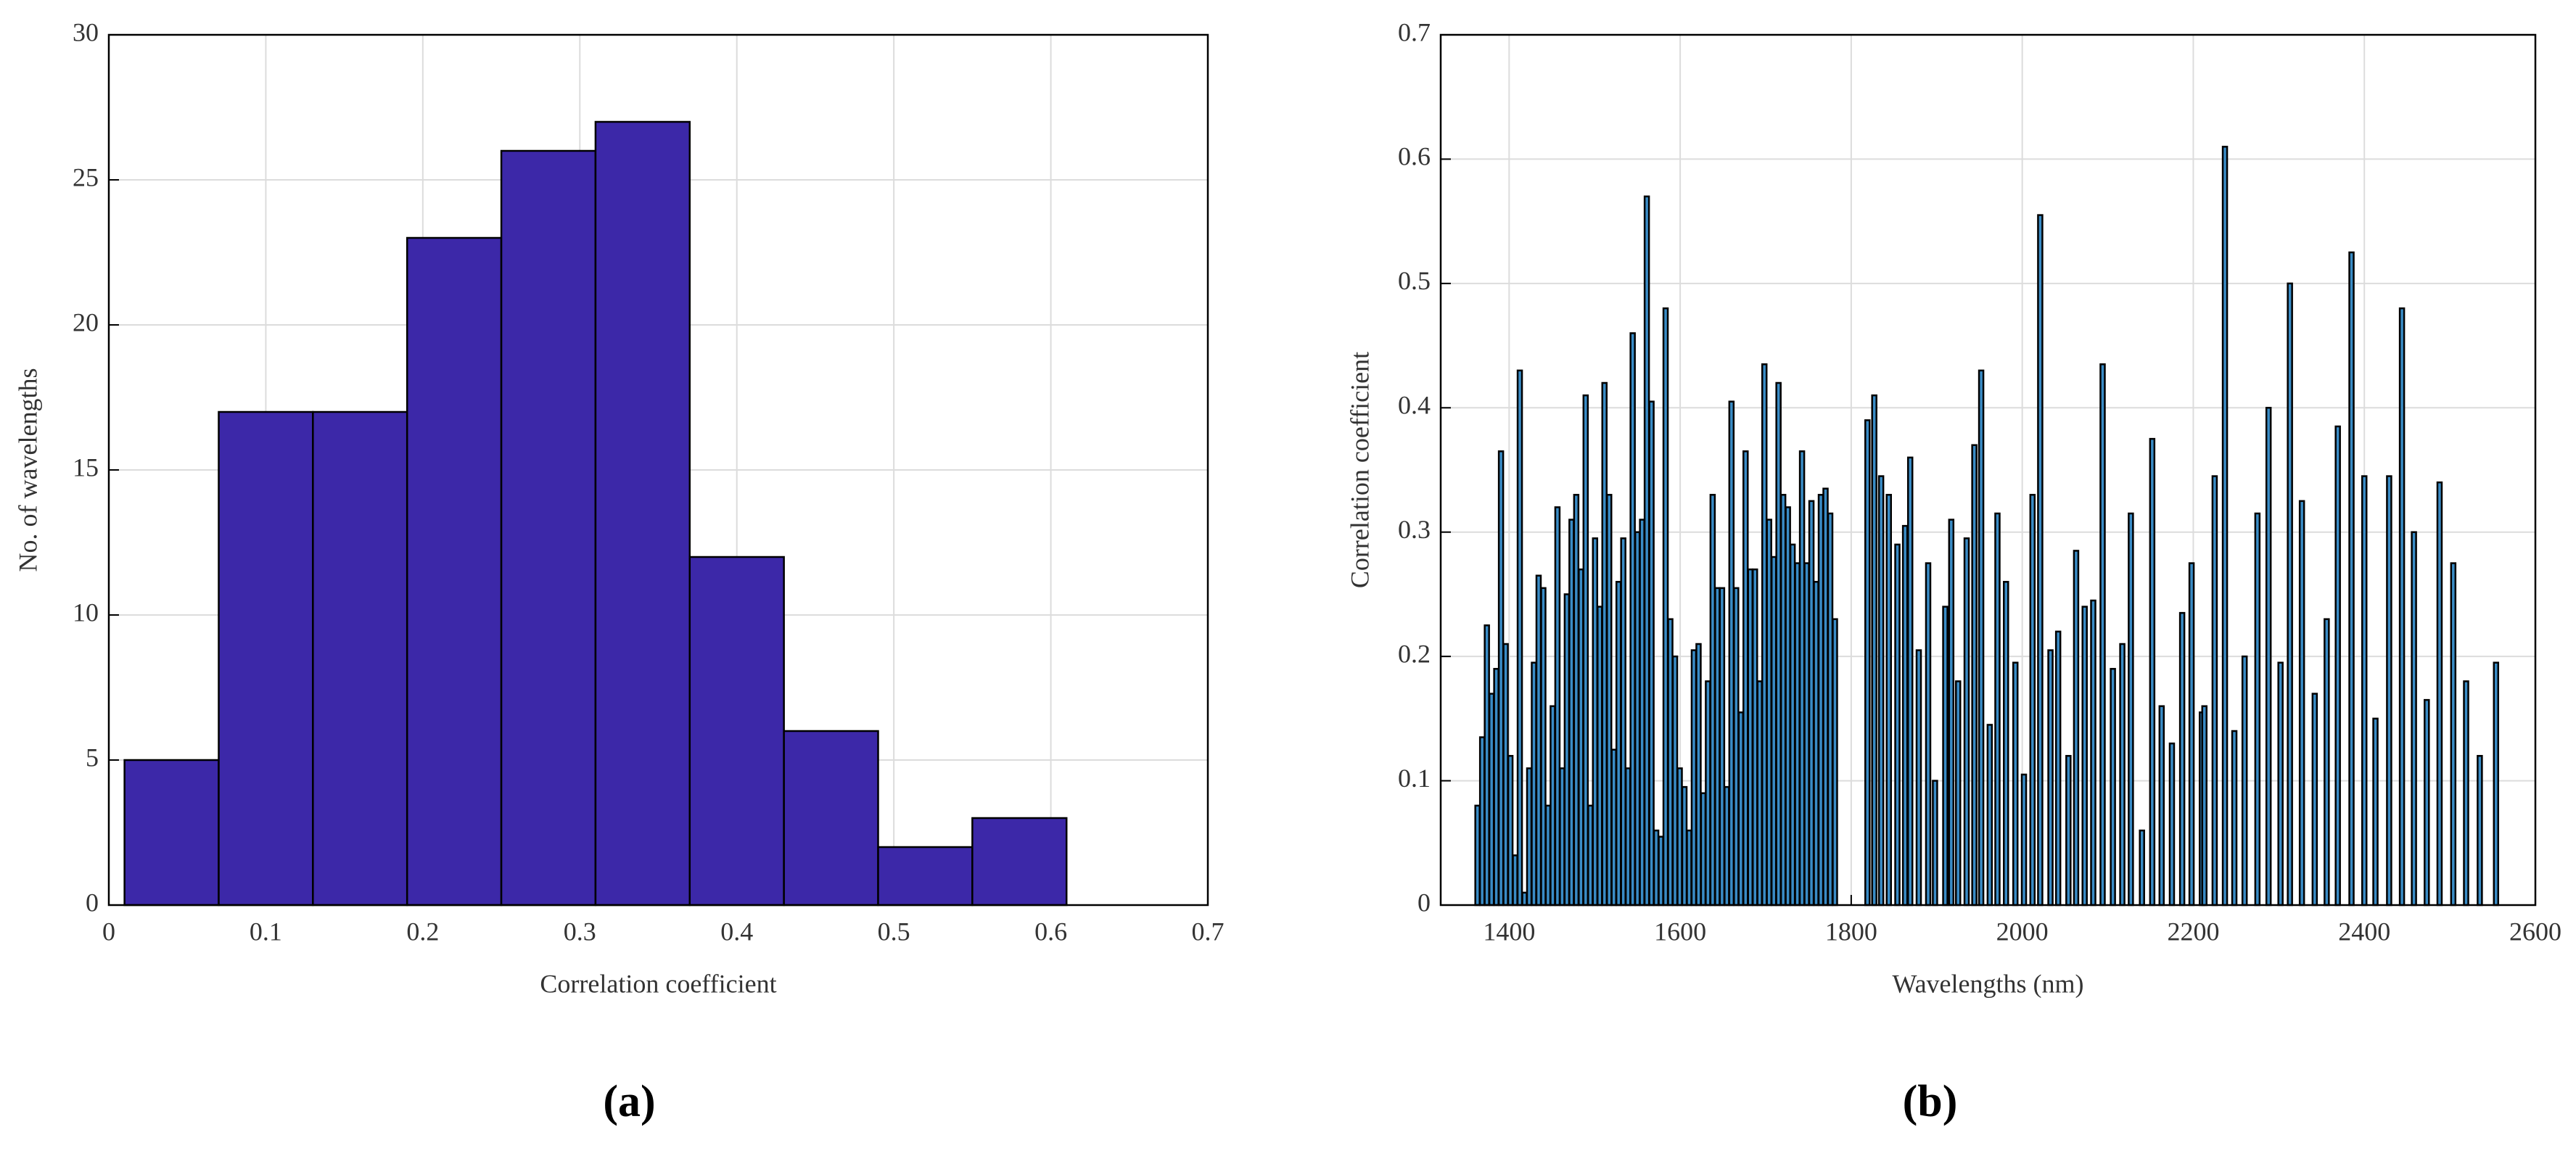 This screenshot has width=2576, height=1156. Describe the element at coordinates (2022, 931) in the screenshot. I see `x-tick-label: 2000` at that location.